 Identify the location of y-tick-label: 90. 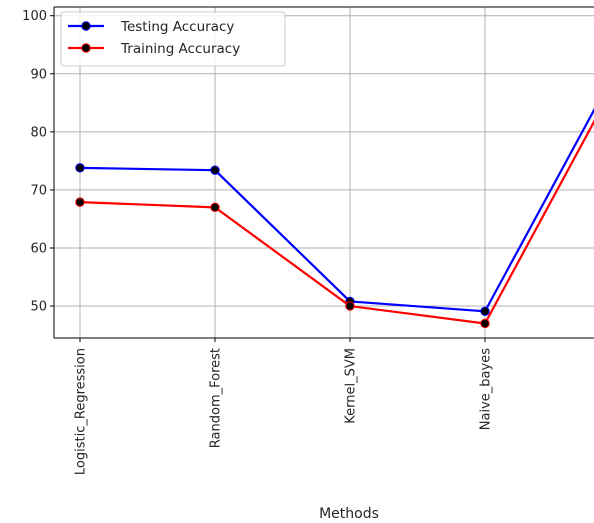
(38, 74).